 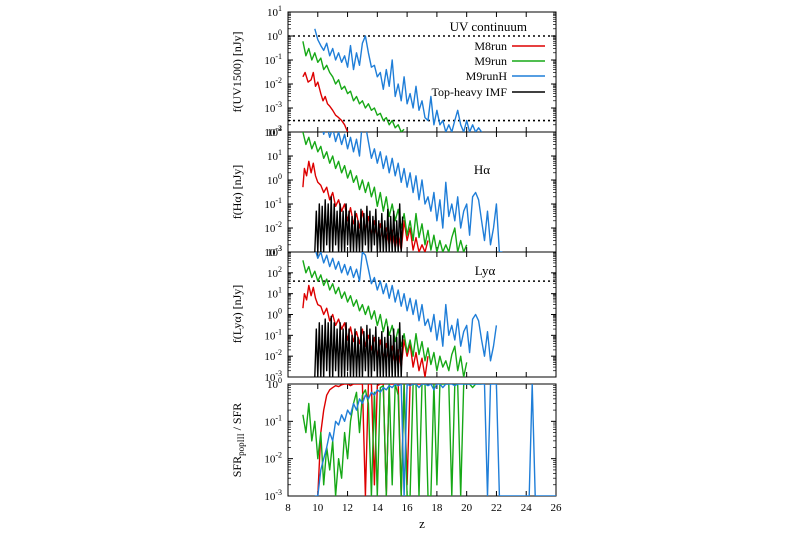 I want to click on y-tick-label-halpha: 10⁻², so click(x=273, y=227).